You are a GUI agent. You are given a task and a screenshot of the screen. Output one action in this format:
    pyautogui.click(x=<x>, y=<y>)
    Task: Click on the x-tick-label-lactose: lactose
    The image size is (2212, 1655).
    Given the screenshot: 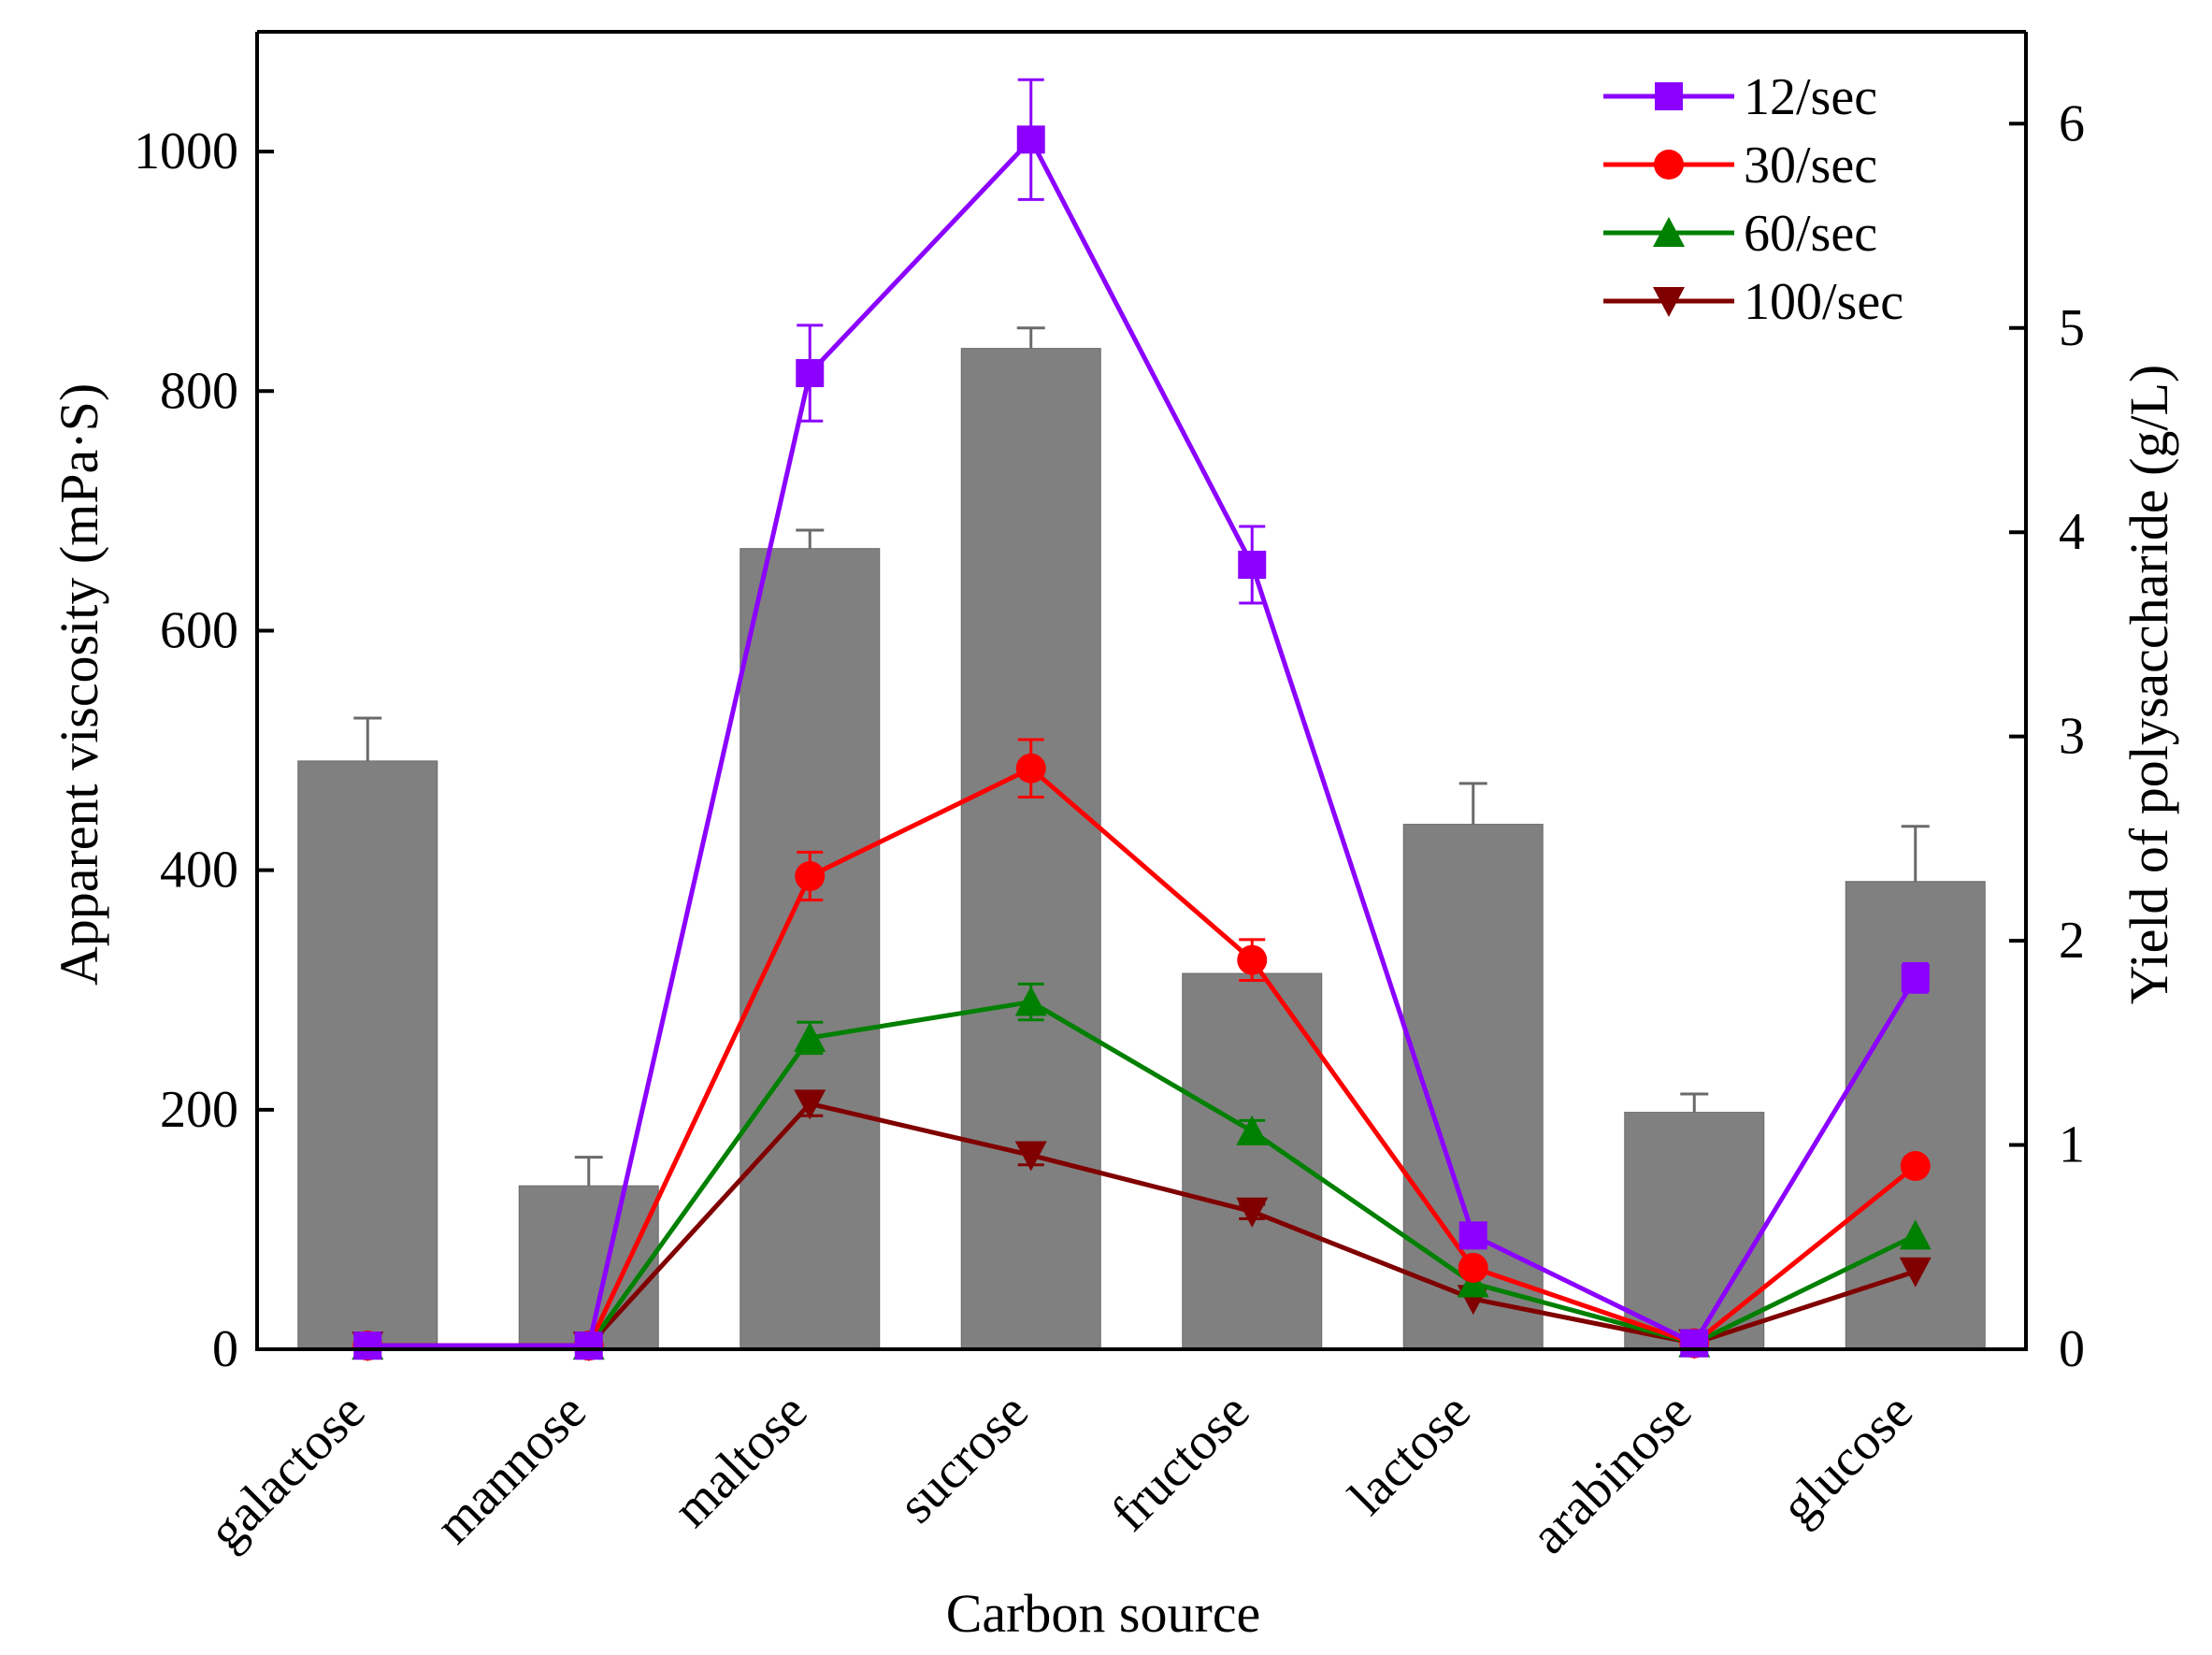 What is the action you would take?
    pyautogui.click(x=1410, y=1454)
    